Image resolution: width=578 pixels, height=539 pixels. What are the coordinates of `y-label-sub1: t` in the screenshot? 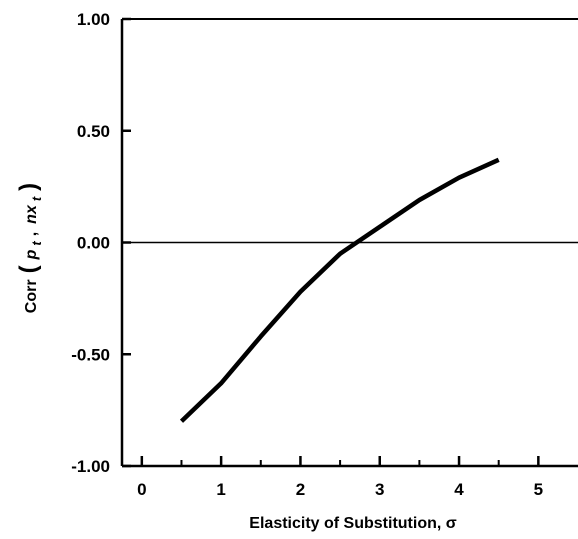 It's located at (36, 243).